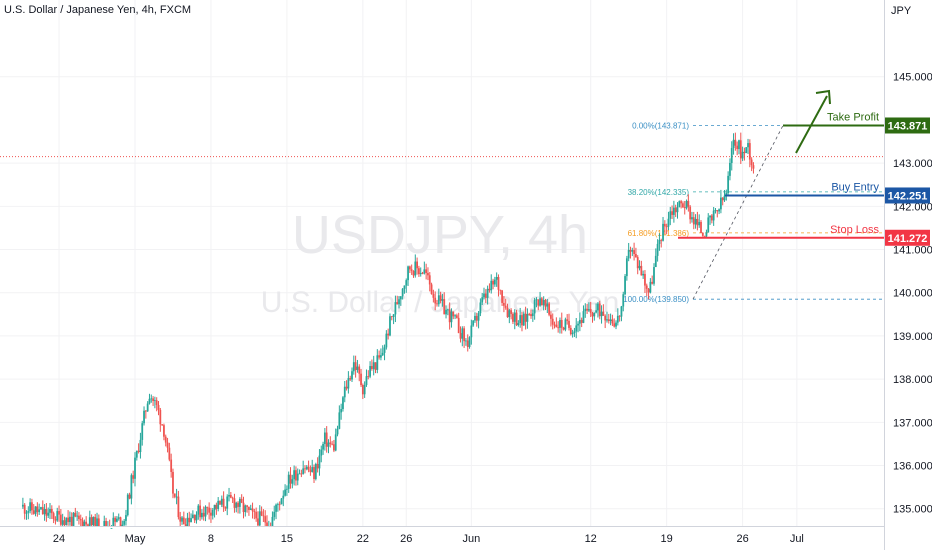 The width and height of the screenshot is (932, 550). What do you see at coordinates (406, 539) in the screenshot?
I see `x-tick-label: 26` at bounding box center [406, 539].